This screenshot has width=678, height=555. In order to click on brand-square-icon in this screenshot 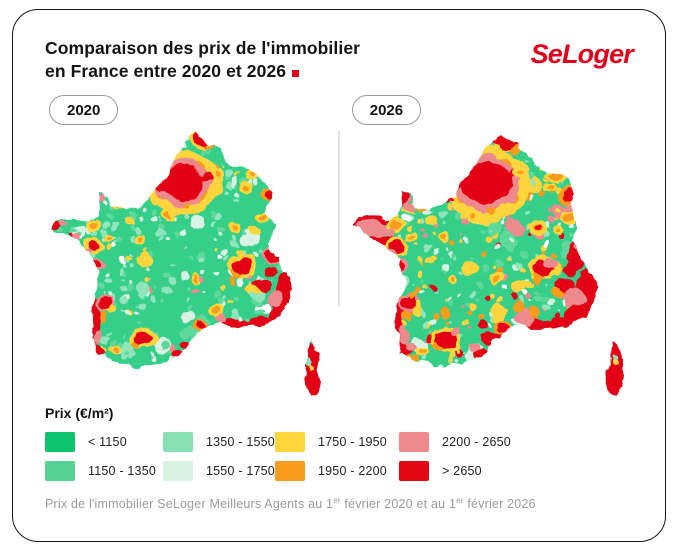, I will do `click(296, 74)`.